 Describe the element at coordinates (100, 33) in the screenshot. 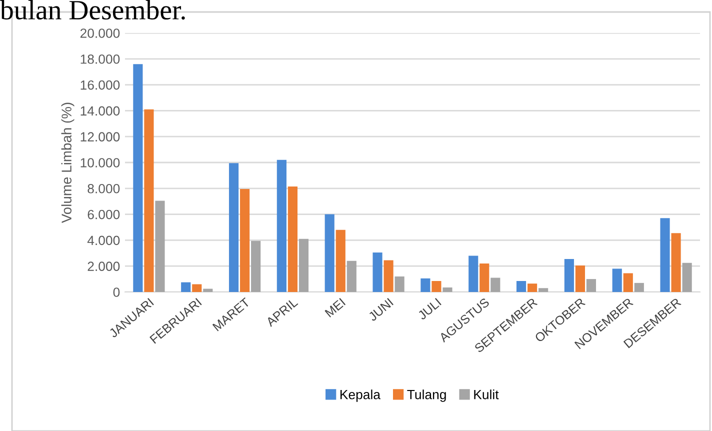

I see `y-tick-label: 20.000` at that location.